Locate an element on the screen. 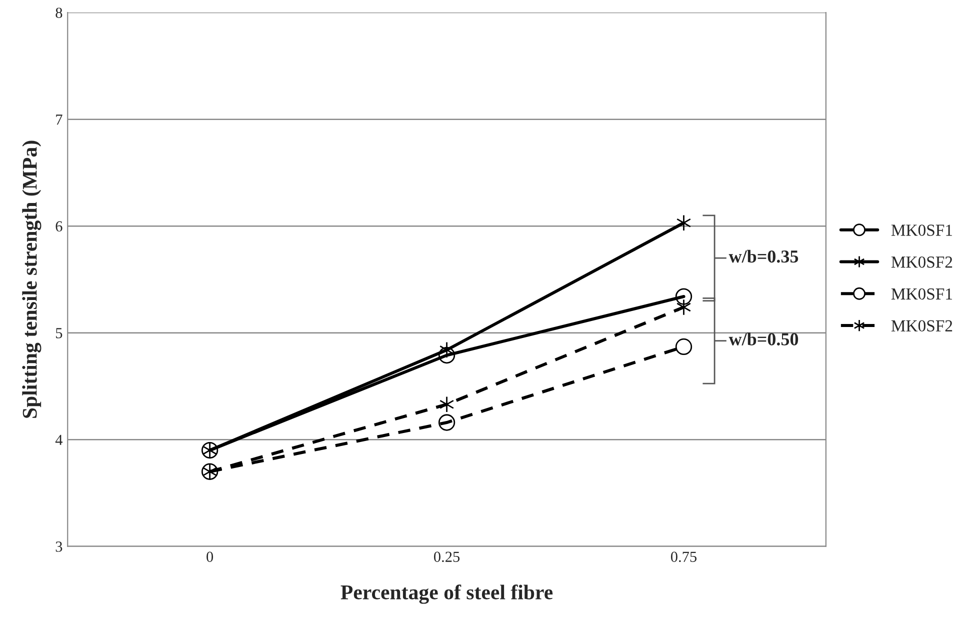  y-axis-title: Splitting tensile strength (MPa) is located at coordinates (32, 279).